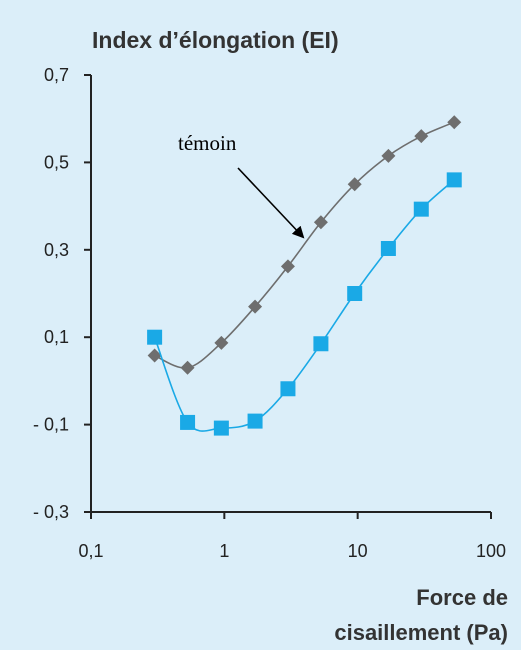 Image resolution: width=523 pixels, height=652 pixels. I want to click on x-axis-label-line-2: cisaillement (Pa), so click(421, 632).